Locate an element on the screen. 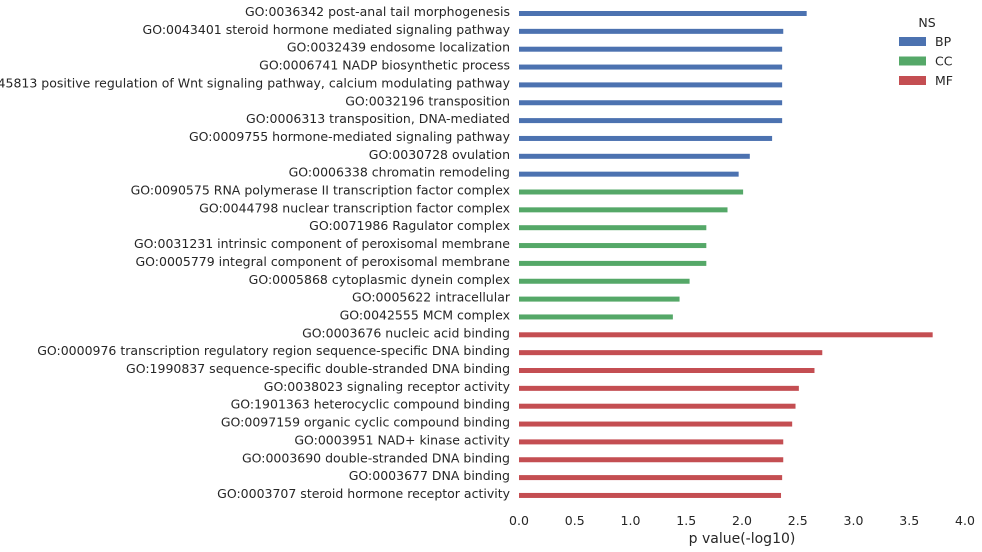 The width and height of the screenshot is (982, 552). x-tick-label: 3.0 is located at coordinates (854, 520).